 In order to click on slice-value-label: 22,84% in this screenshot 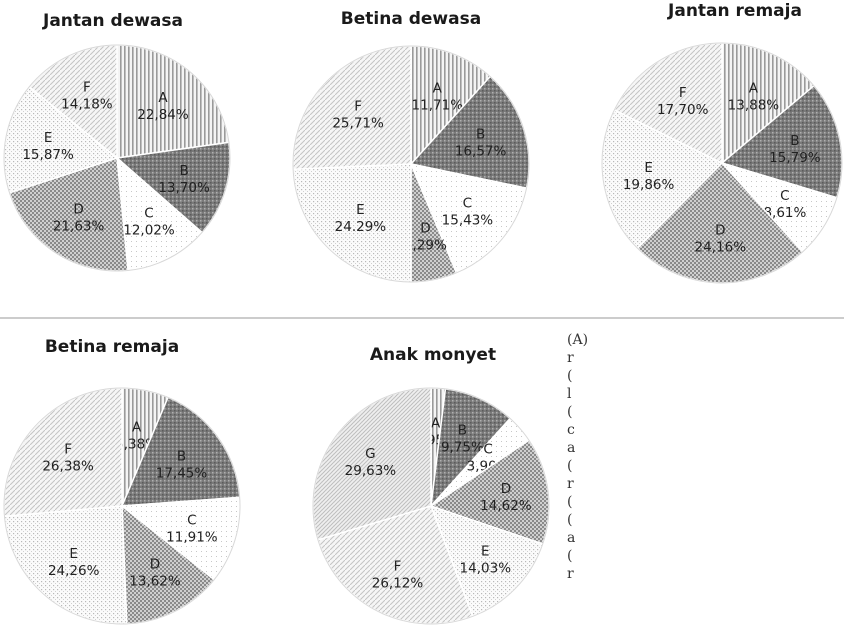, I will do `click(163, 115)`.